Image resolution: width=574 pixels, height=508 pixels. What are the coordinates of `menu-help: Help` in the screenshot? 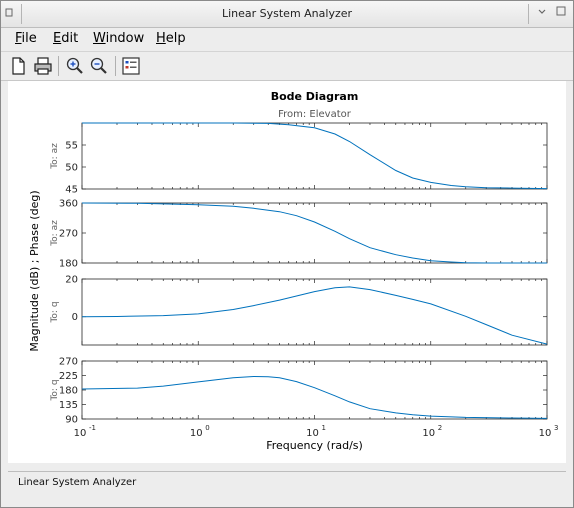 It's located at (171, 38).